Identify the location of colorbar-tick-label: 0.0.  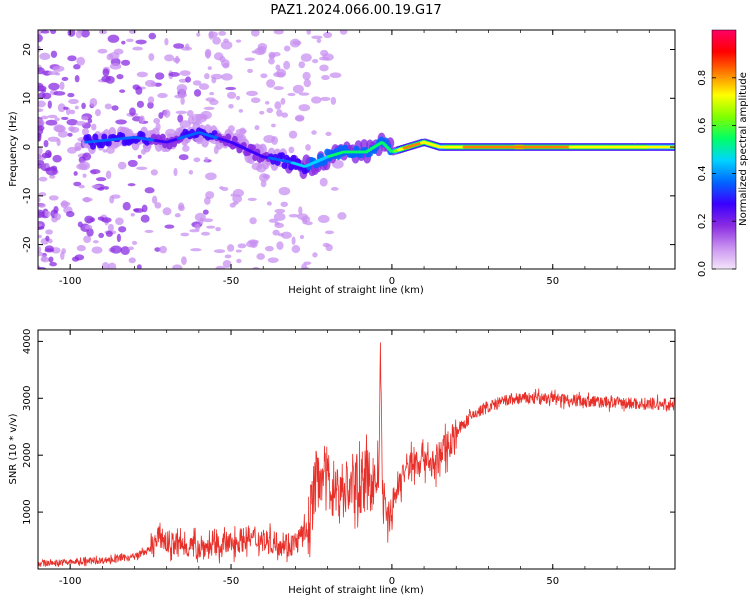
(702, 269).